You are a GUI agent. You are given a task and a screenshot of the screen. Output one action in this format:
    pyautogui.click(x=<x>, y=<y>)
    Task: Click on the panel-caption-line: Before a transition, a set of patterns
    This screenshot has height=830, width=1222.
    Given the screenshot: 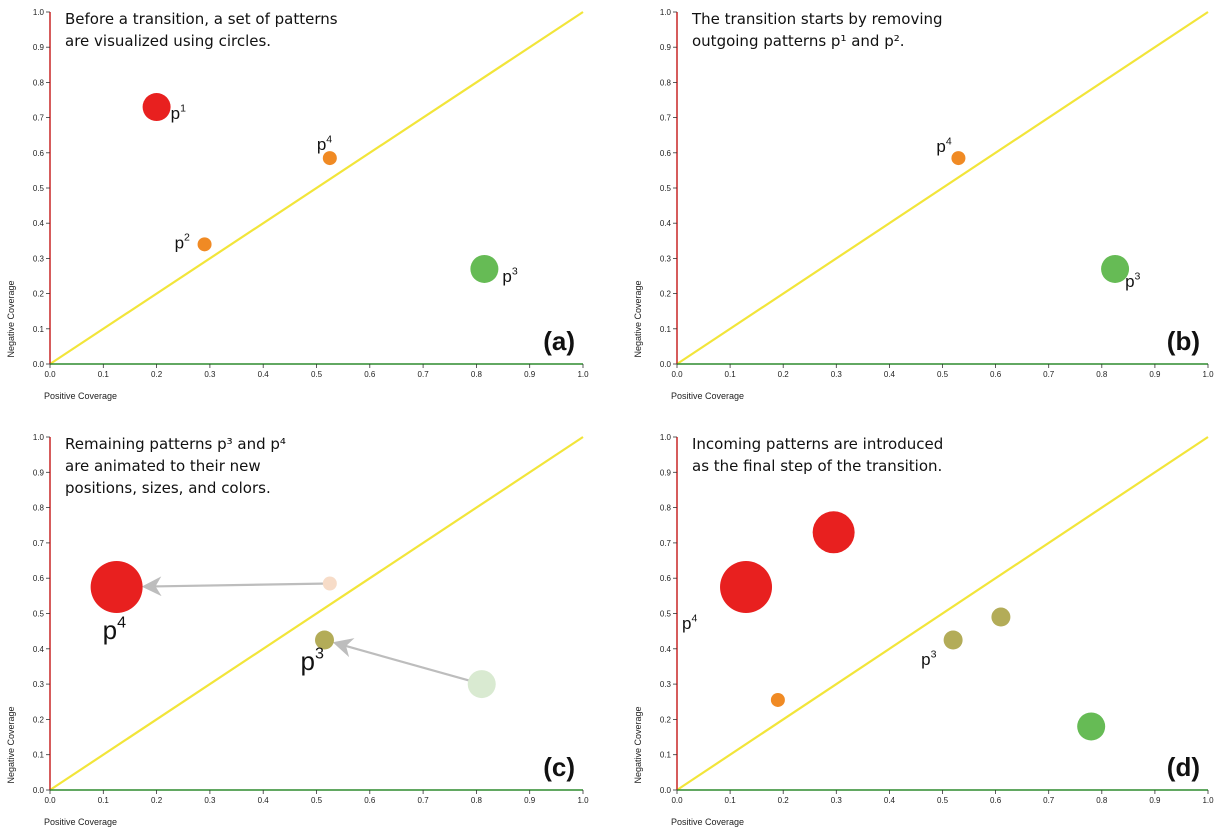 What is the action you would take?
    pyautogui.click(x=201, y=19)
    